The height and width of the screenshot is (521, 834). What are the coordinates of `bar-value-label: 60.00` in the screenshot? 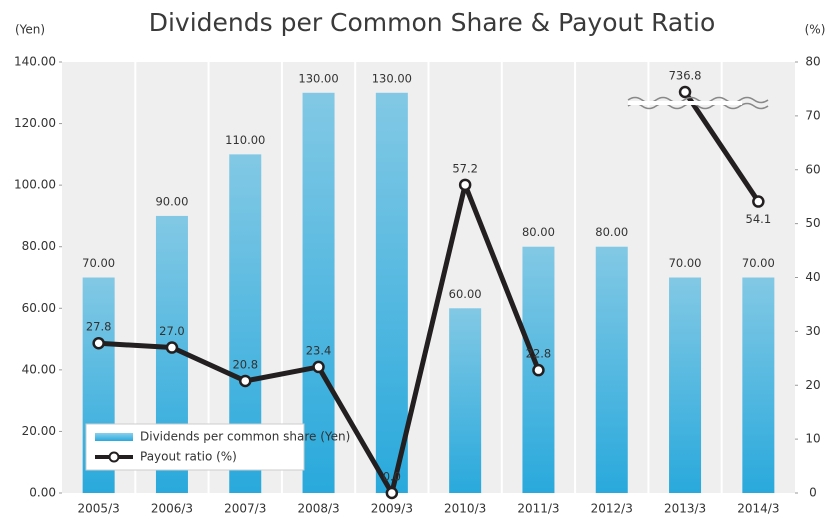 It's located at (465, 294).